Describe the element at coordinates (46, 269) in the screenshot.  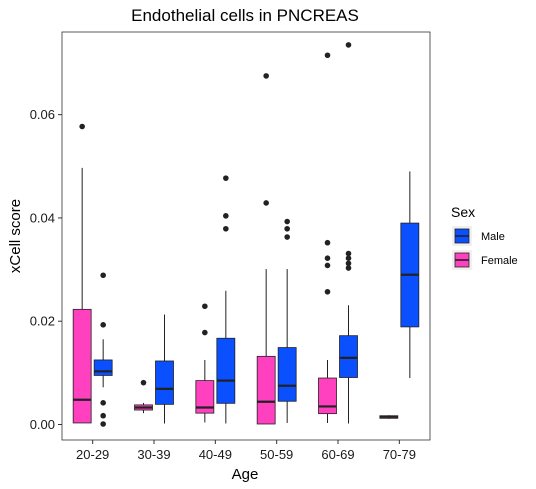
I see `y-axis: 0.00 0.02 0.04 0.06` at that location.